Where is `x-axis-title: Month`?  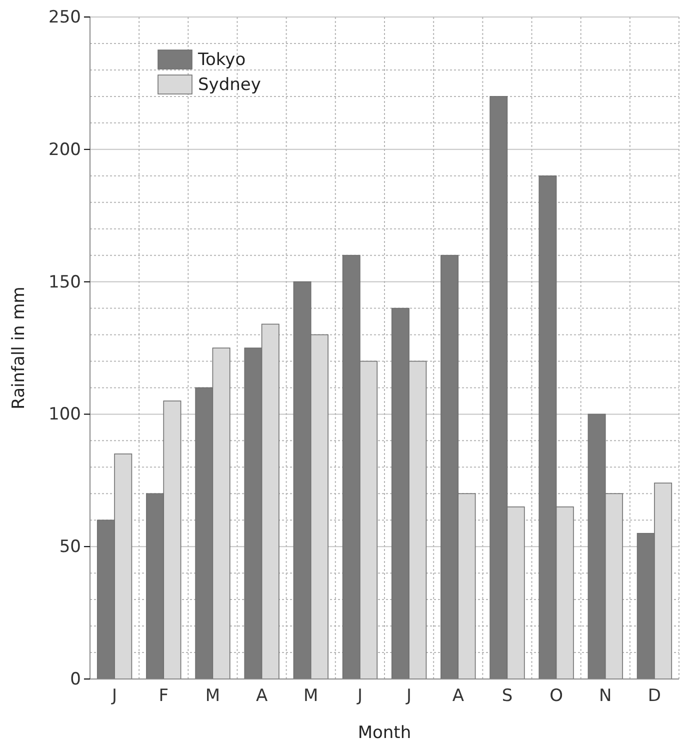
x-axis-title: Month is located at coordinates (385, 733).